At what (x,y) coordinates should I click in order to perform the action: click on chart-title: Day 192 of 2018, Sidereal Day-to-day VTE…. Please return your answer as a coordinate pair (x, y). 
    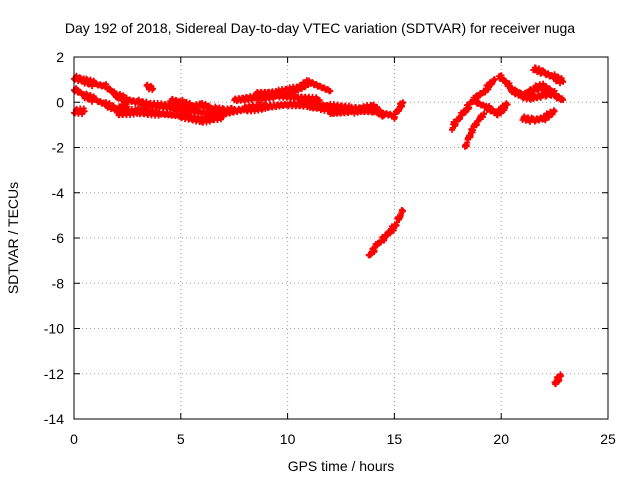
    Looking at the image, I should click on (320, 28).